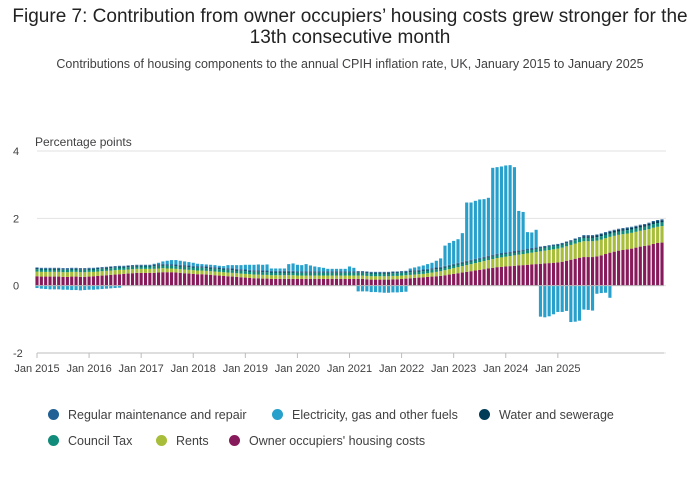 Image resolution: width=700 pixels, height=502 pixels. What do you see at coordinates (546, 415) in the screenshot?
I see `legend-item-water: Water and sewerage` at bounding box center [546, 415].